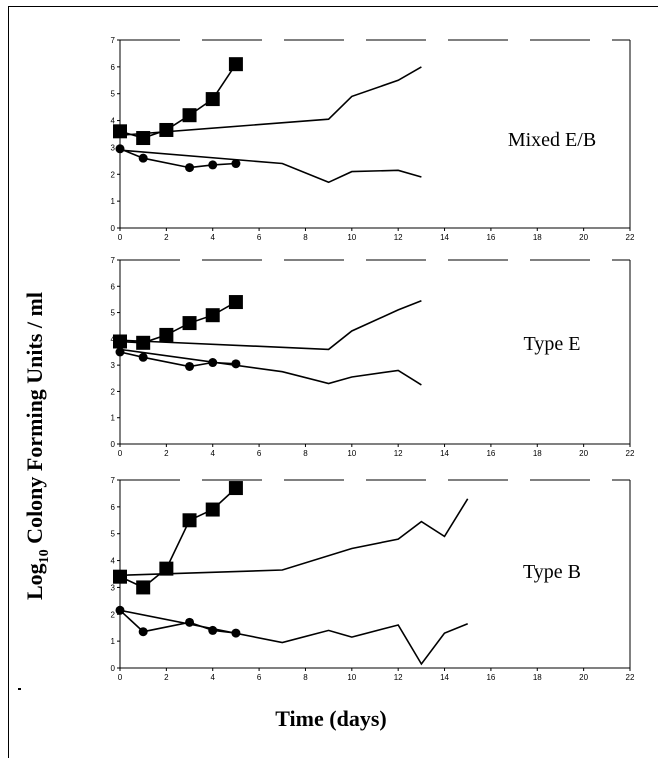  What do you see at coordinates (44, 556) in the screenshot?
I see `y-label-subscript: 10` at bounding box center [44, 556].